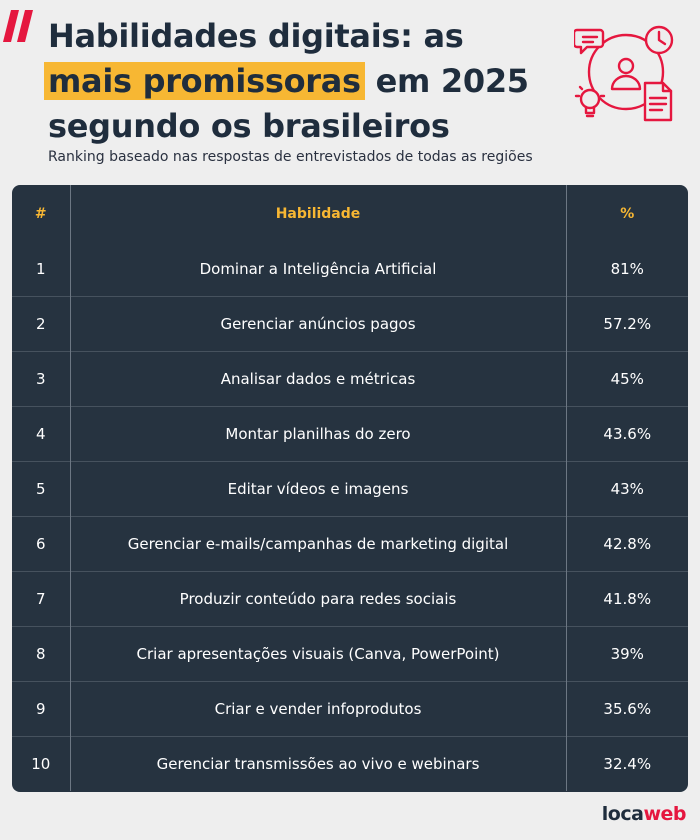 This screenshot has height=840, width=700. I want to click on clock-icon, so click(659, 40).